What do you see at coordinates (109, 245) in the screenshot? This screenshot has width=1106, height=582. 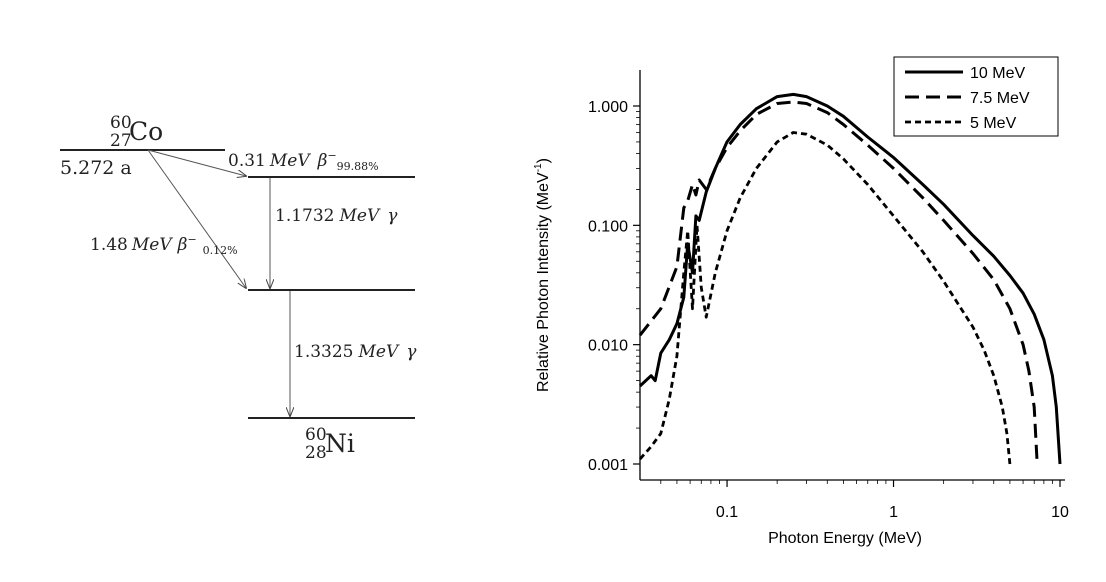 I see `beta2-energy: 1.48` at bounding box center [109, 245].